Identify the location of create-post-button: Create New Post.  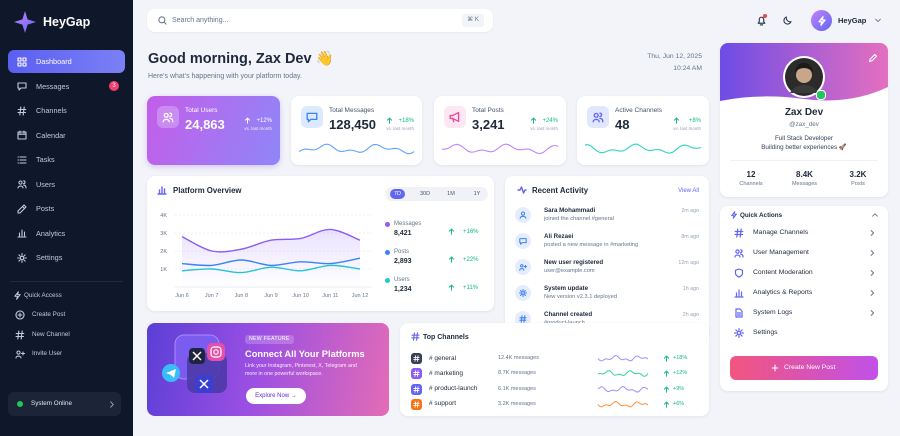
(804, 368).